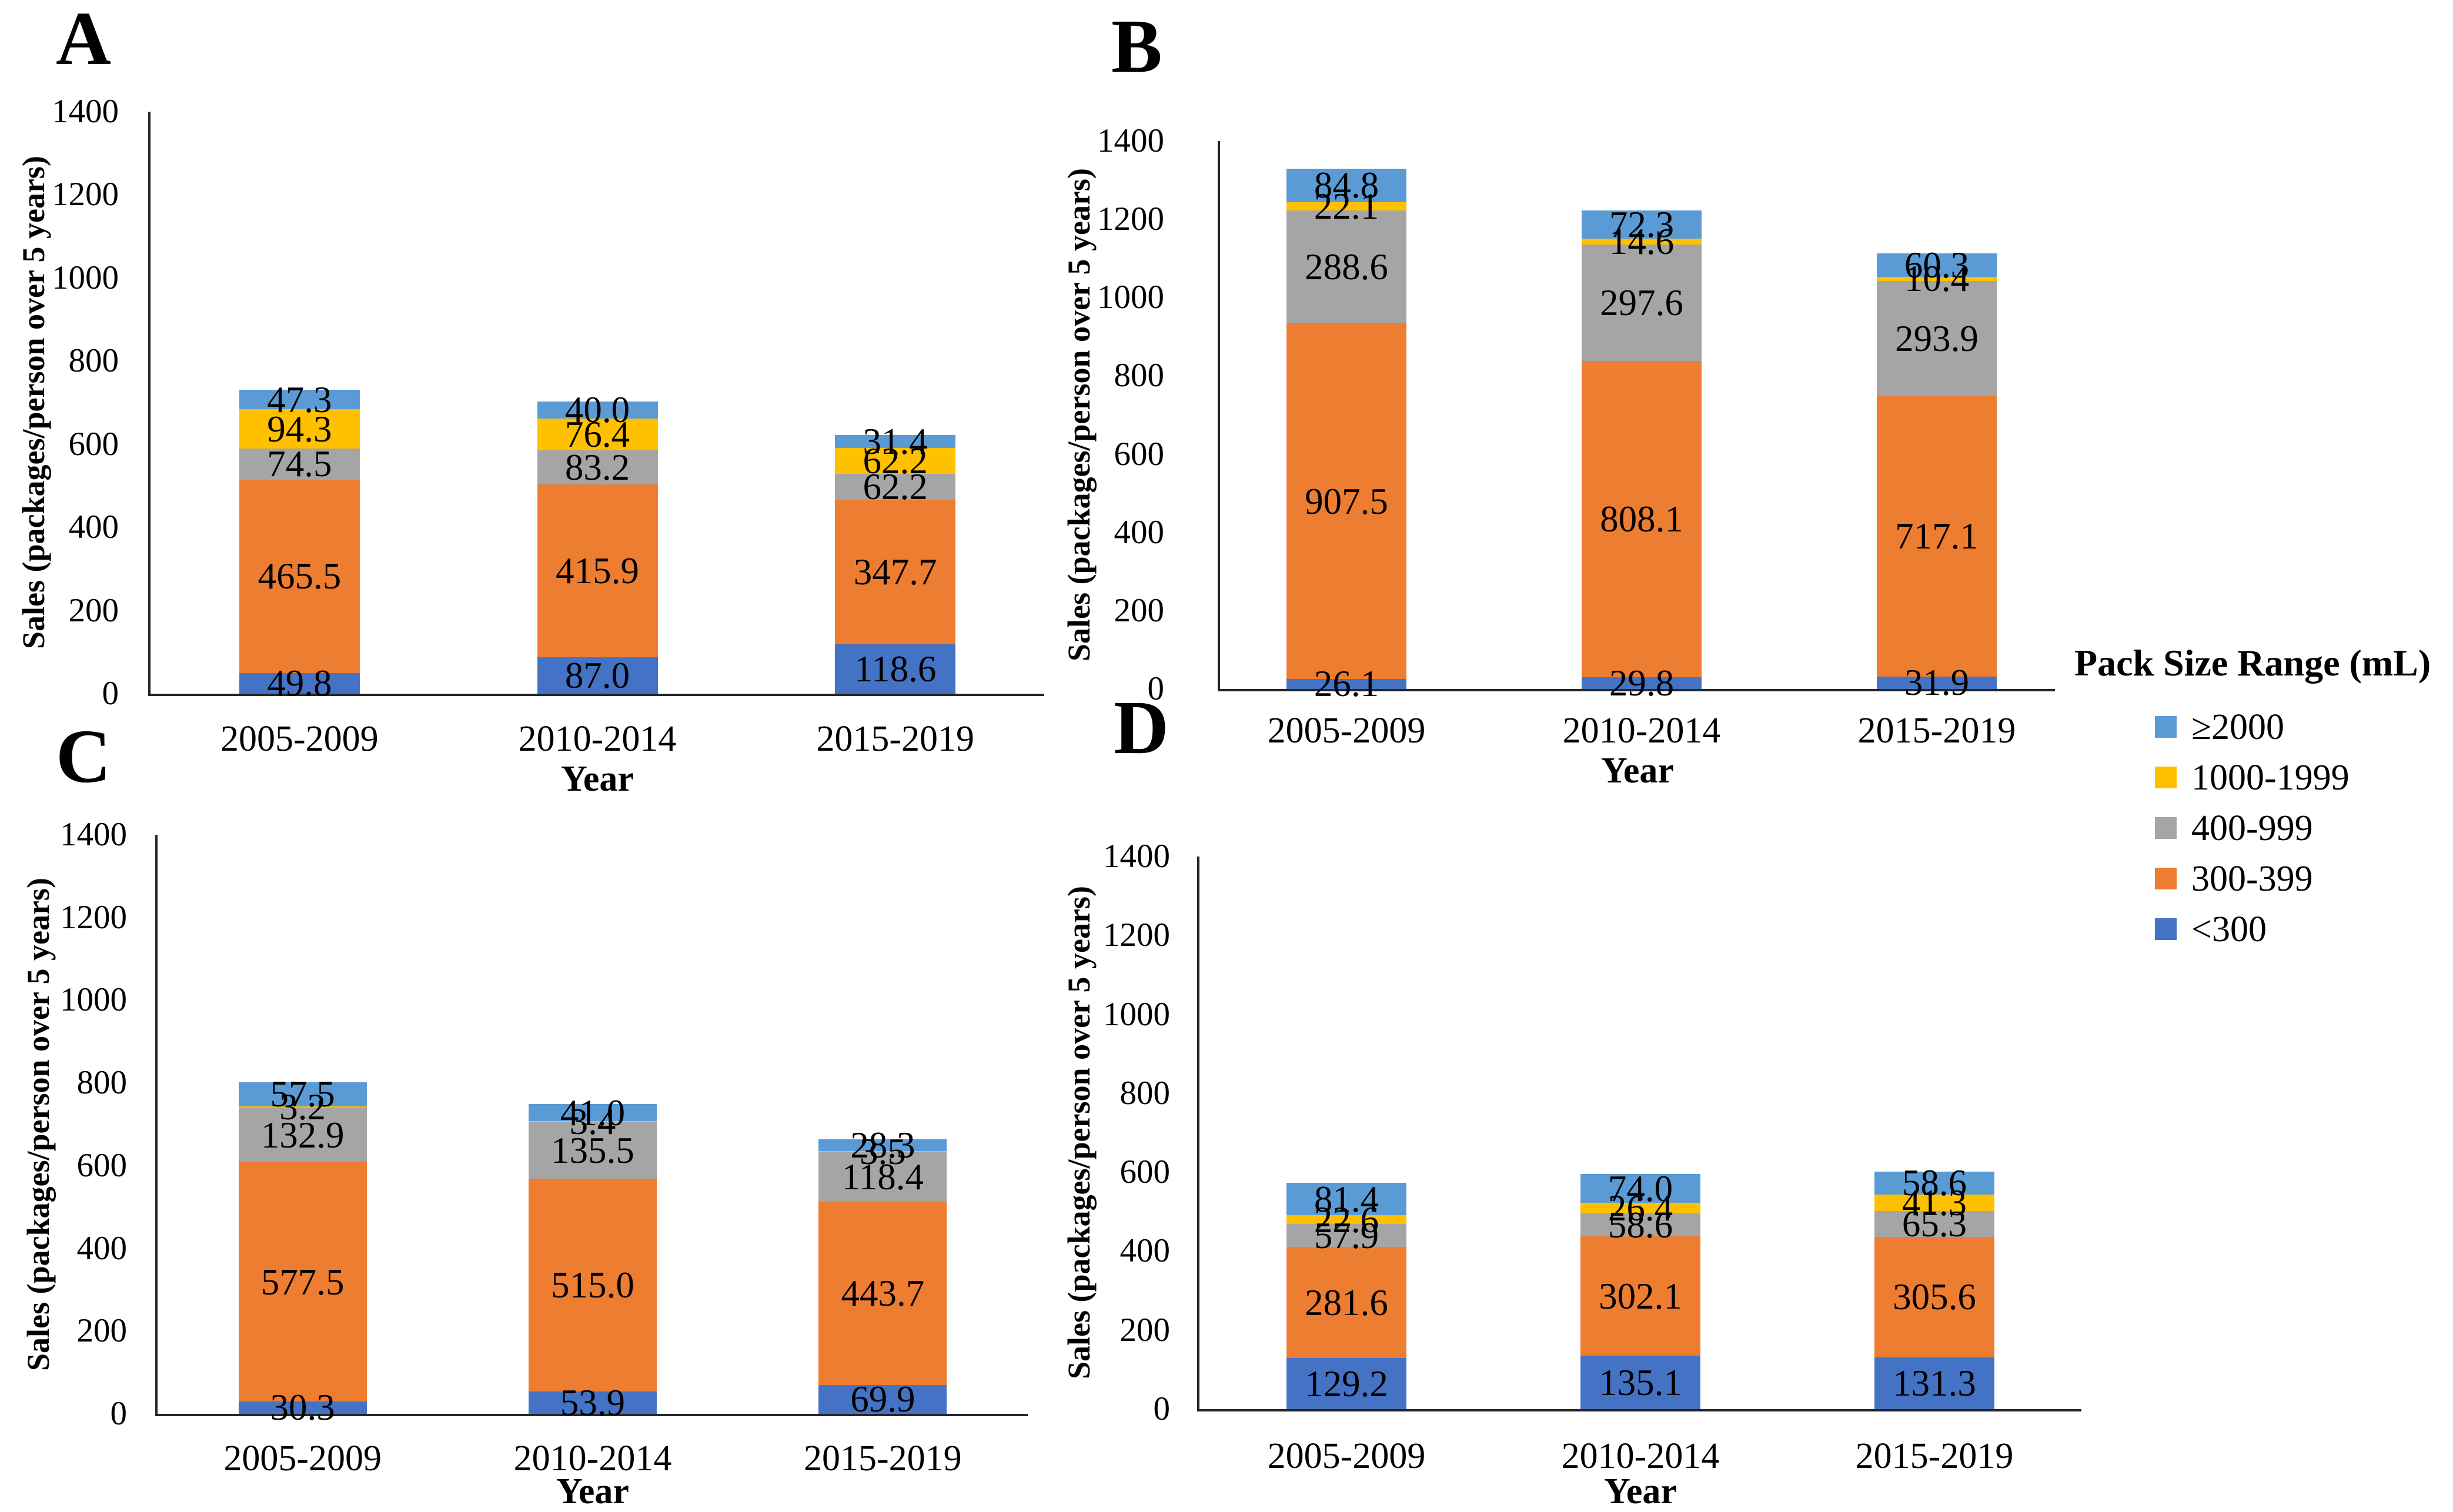 This screenshot has height=1512, width=2453. I want to click on y-tick-label-a: 800, so click(93, 361).